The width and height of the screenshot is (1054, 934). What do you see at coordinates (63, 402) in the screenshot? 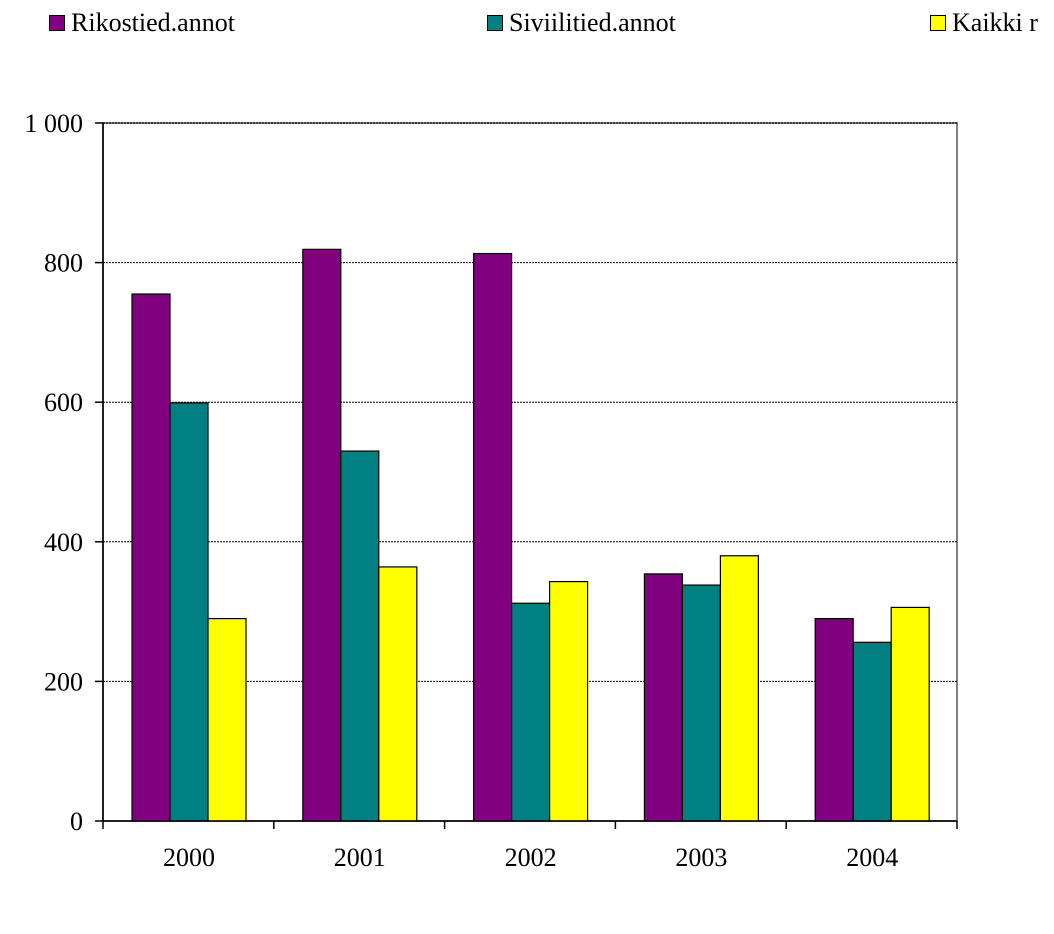
I see `y-tick-label: 600` at bounding box center [63, 402].